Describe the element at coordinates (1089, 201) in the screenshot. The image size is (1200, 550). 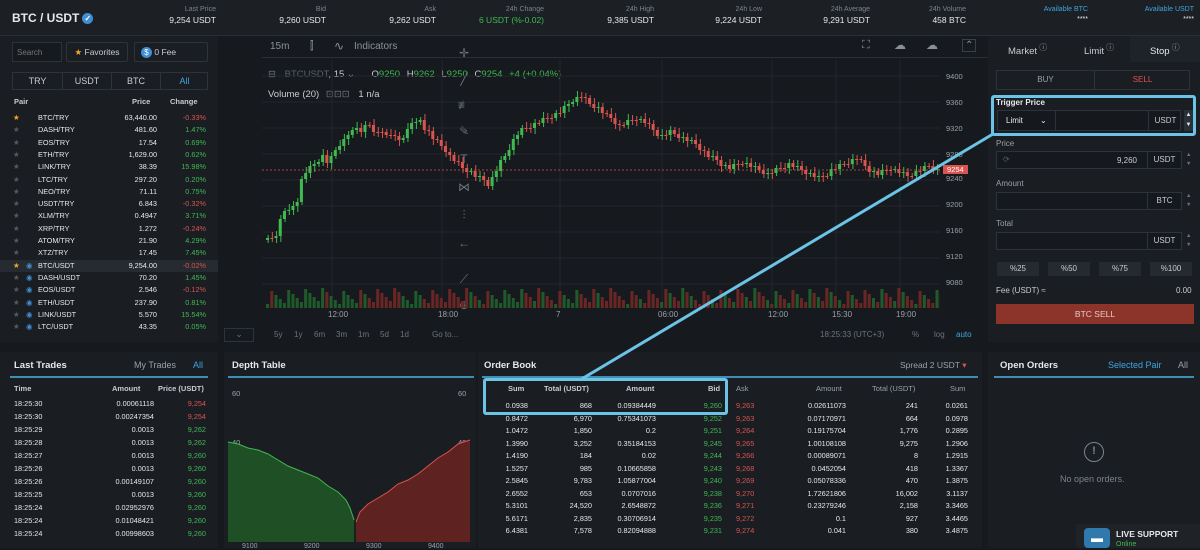
I see `amount-input: BTC` at that location.